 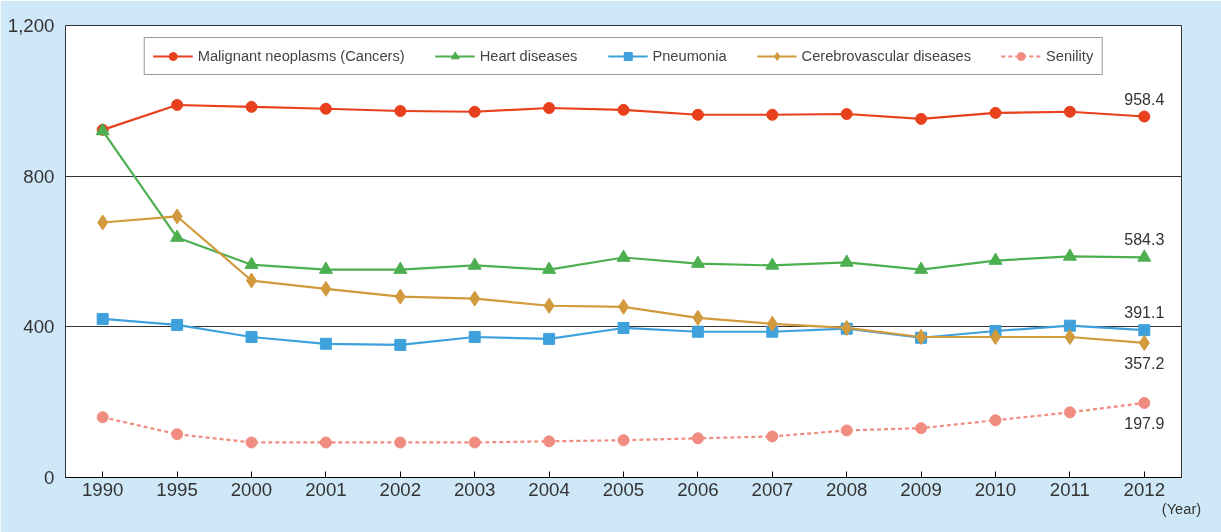 What do you see at coordinates (689, 56) in the screenshot?
I see `legend-label: Pneumonia` at bounding box center [689, 56].